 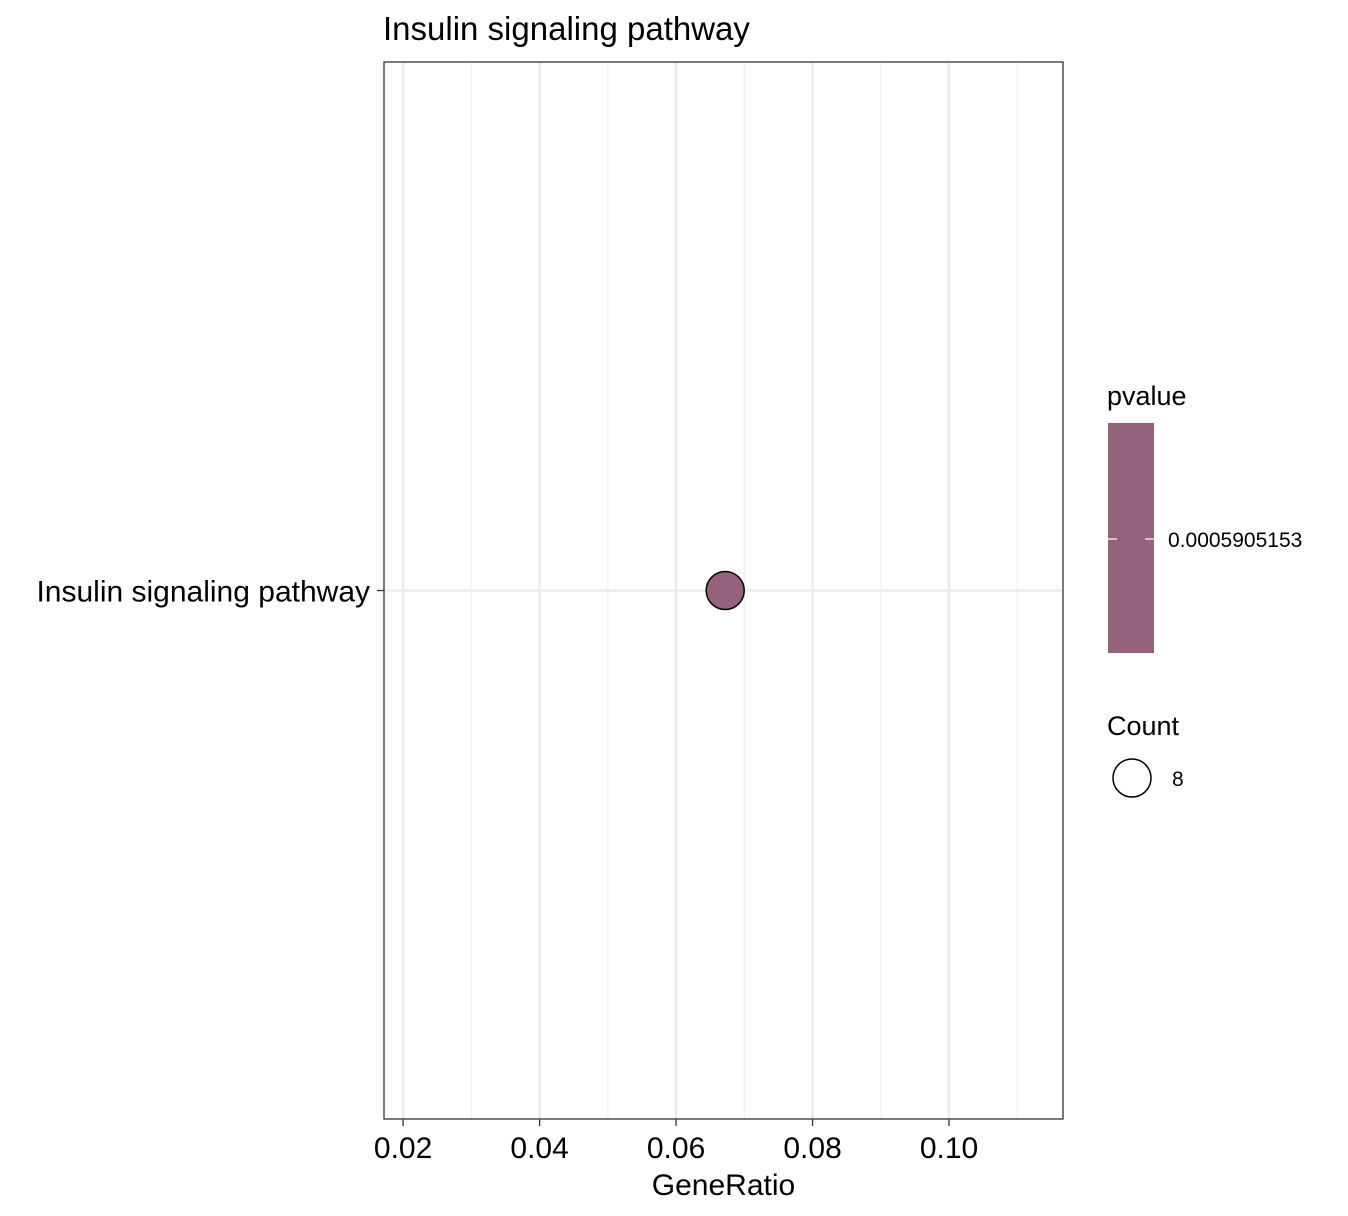 What do you see at coordinates (812, 1148) in the screenshot?
I see `x-tick-label: 0.08` at bounding box center [812, 1148].